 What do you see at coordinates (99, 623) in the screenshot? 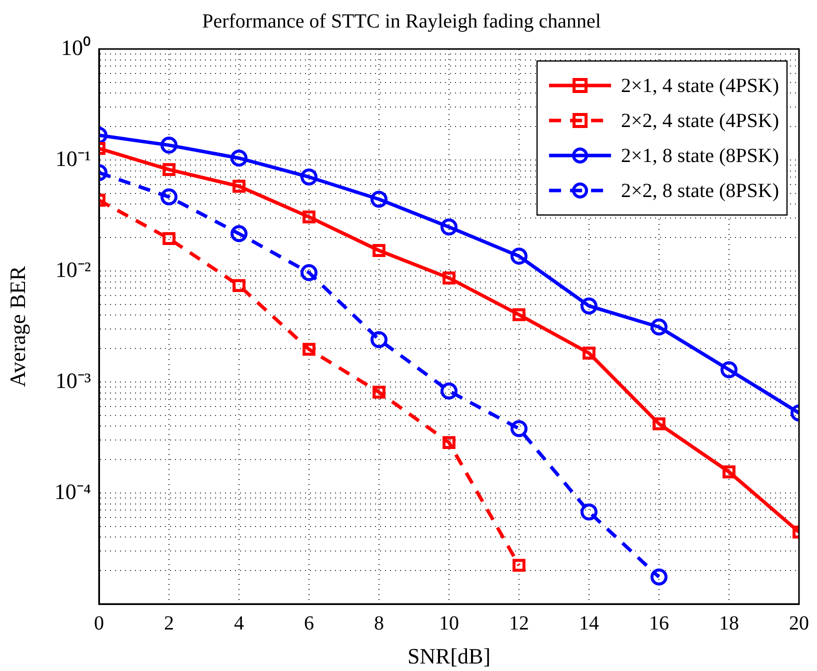
I see `x-tick-label: 0` at bounding box center [99, 623].